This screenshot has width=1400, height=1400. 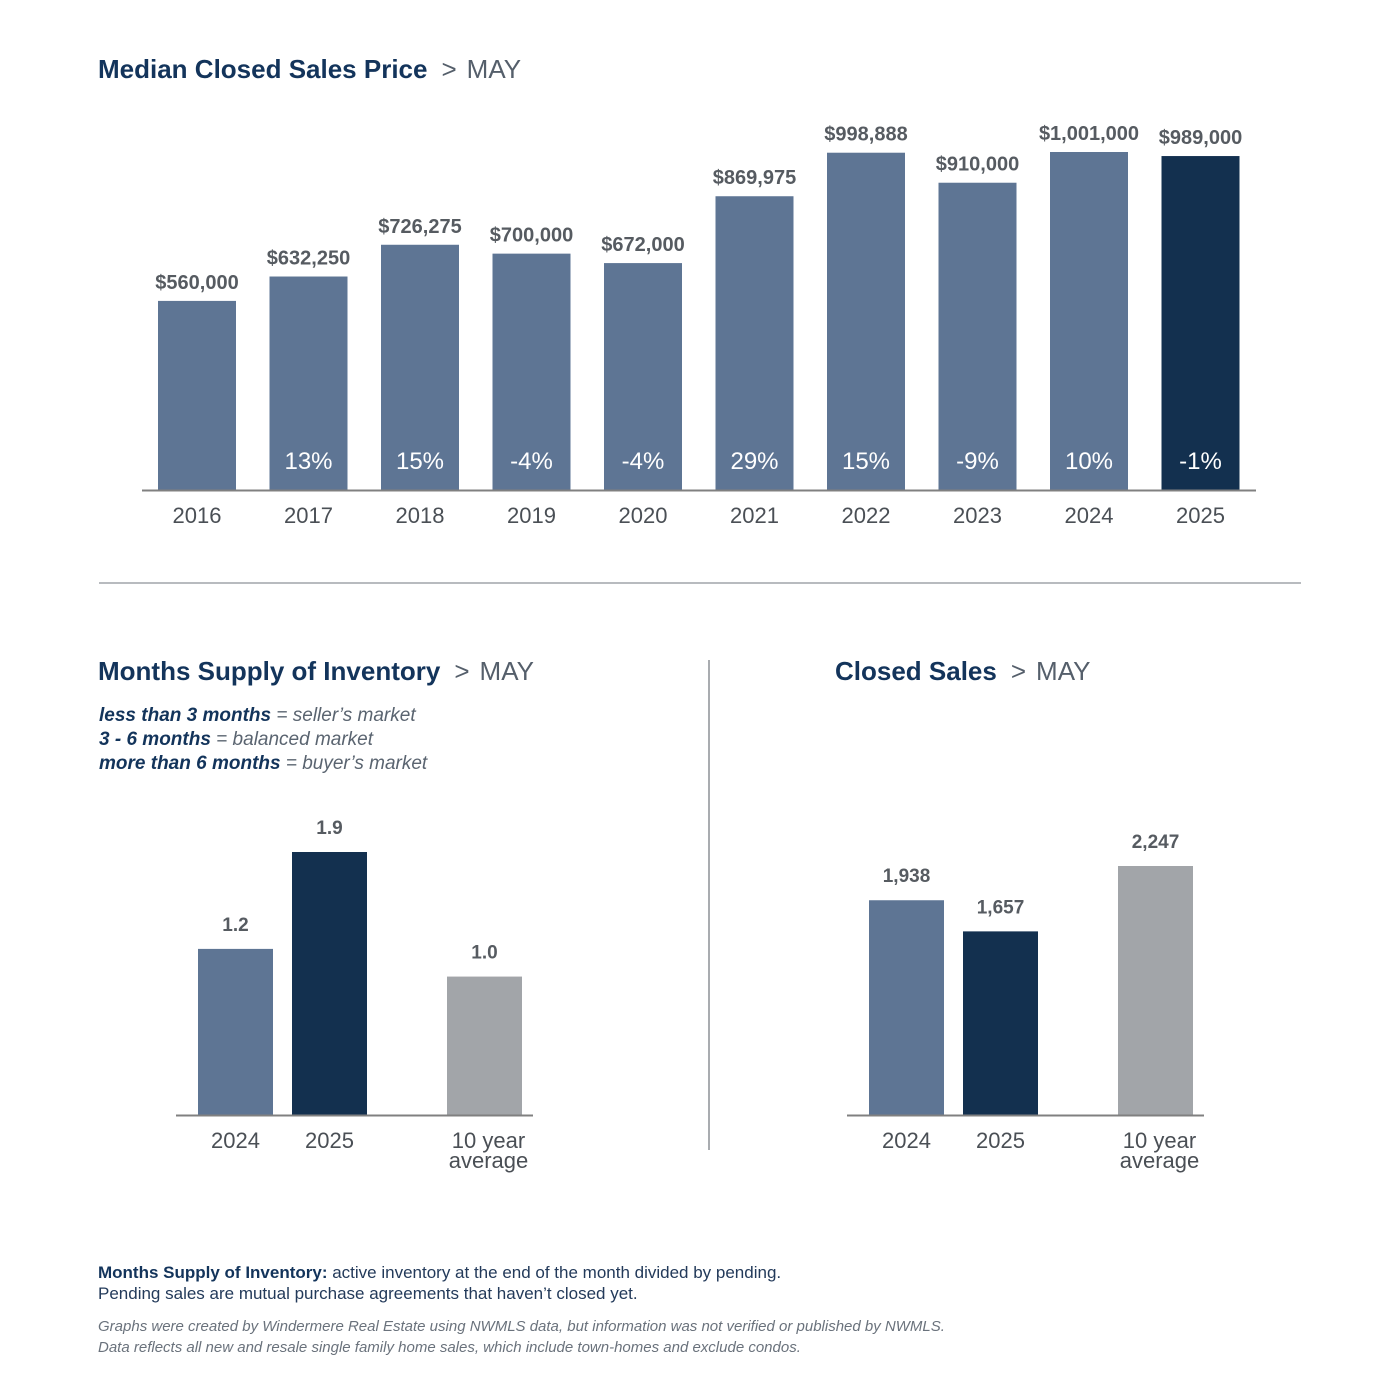 I want to click on sales-title-text: Closed Sales, so click(x=916, y=671).